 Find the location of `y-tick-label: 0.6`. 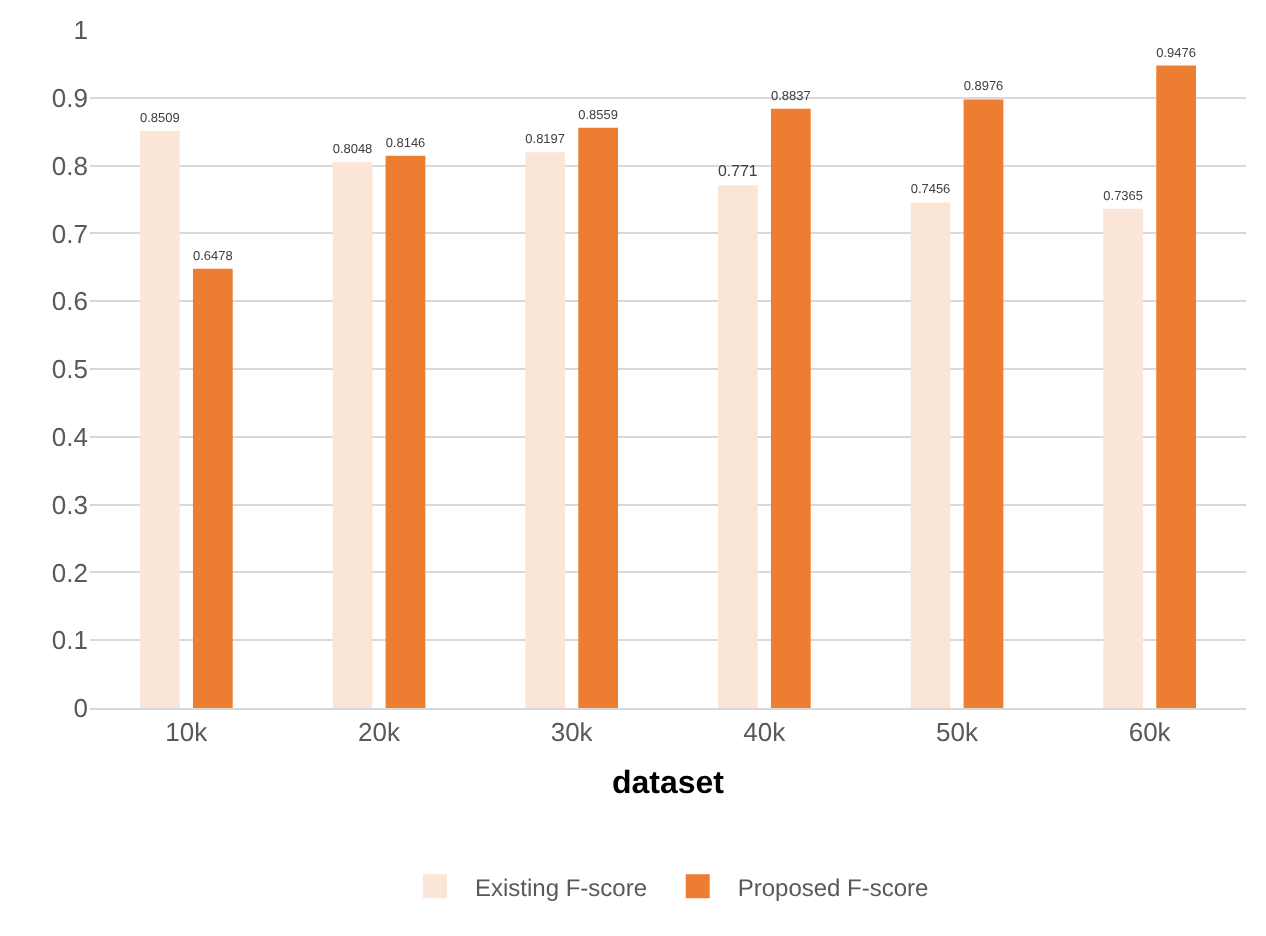

y-tick-label: 0.6 is located at coordinates (69, 301).